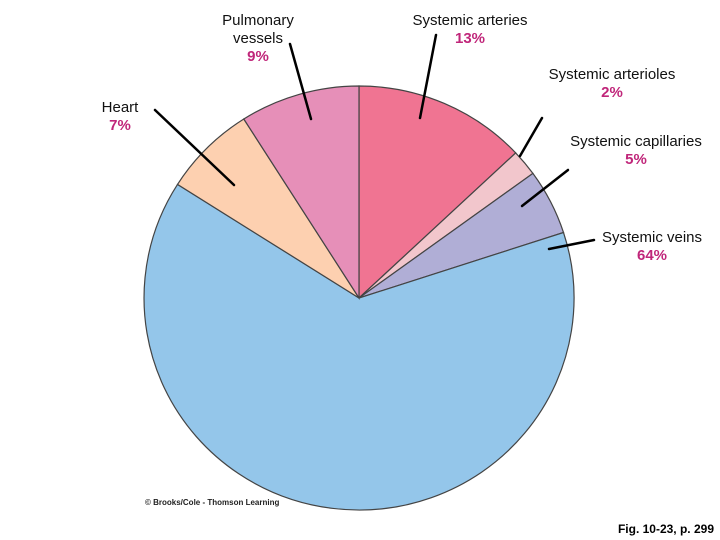 This screenshot has height=540, width=720. I want to click on label-heart: Heart 7%, so click(120, 117).